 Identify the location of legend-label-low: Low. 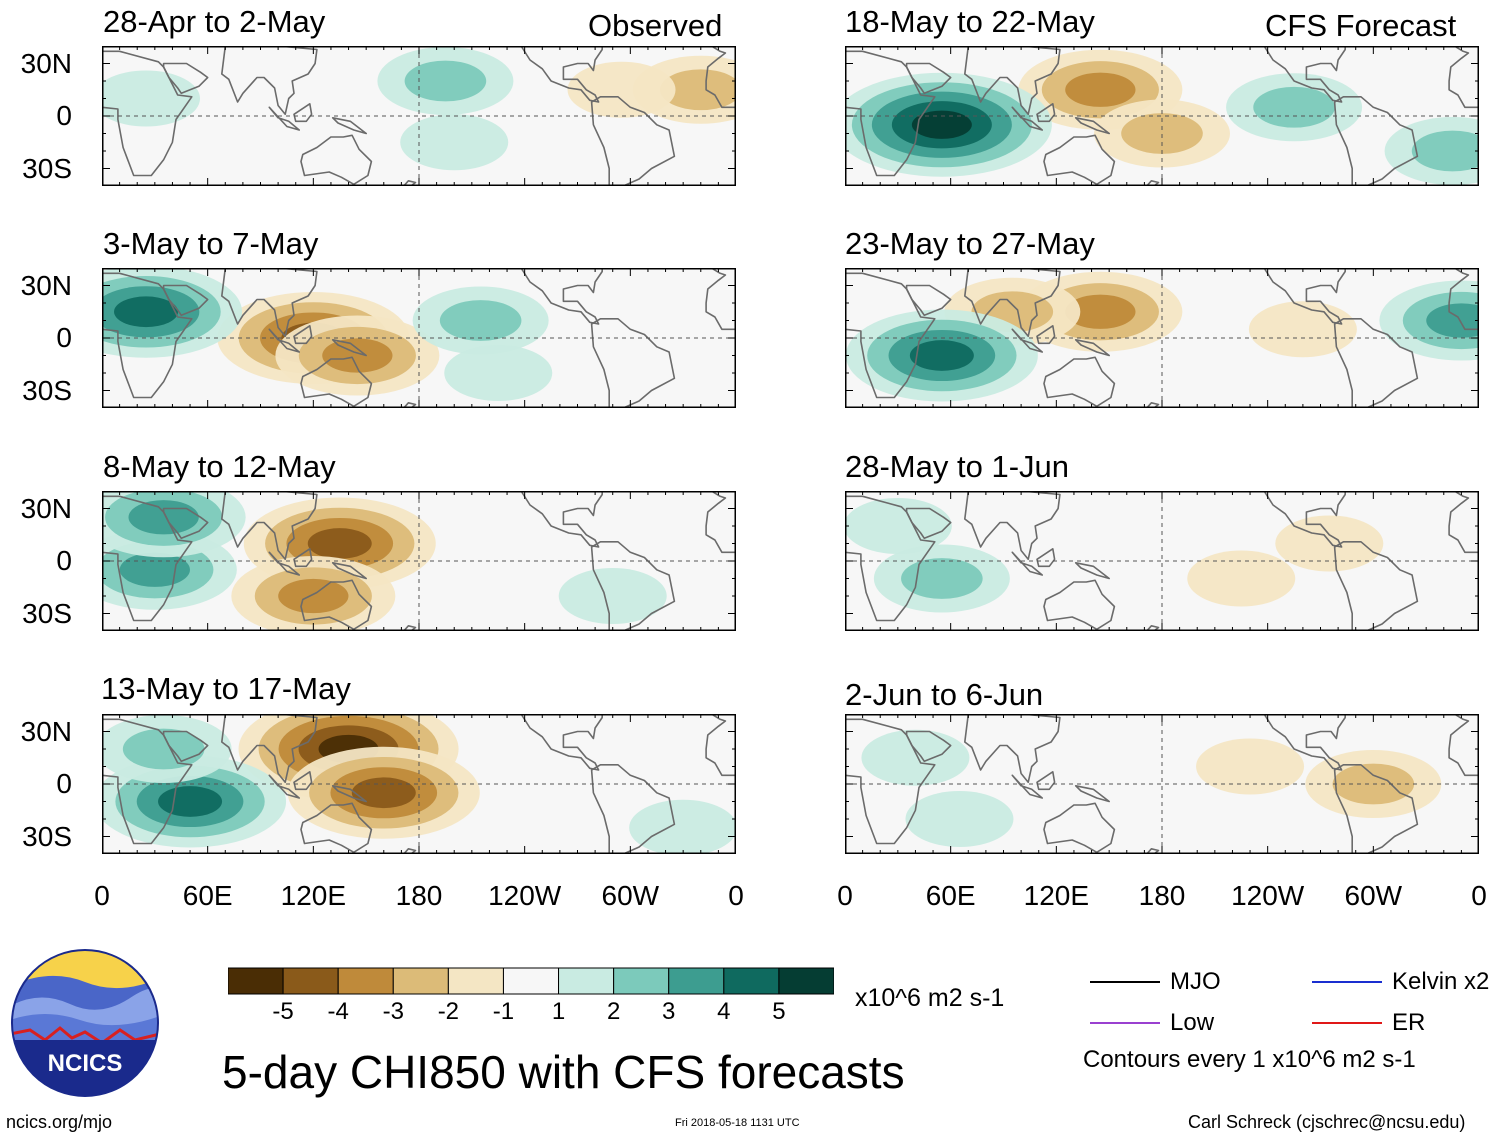
(1192, 1022).